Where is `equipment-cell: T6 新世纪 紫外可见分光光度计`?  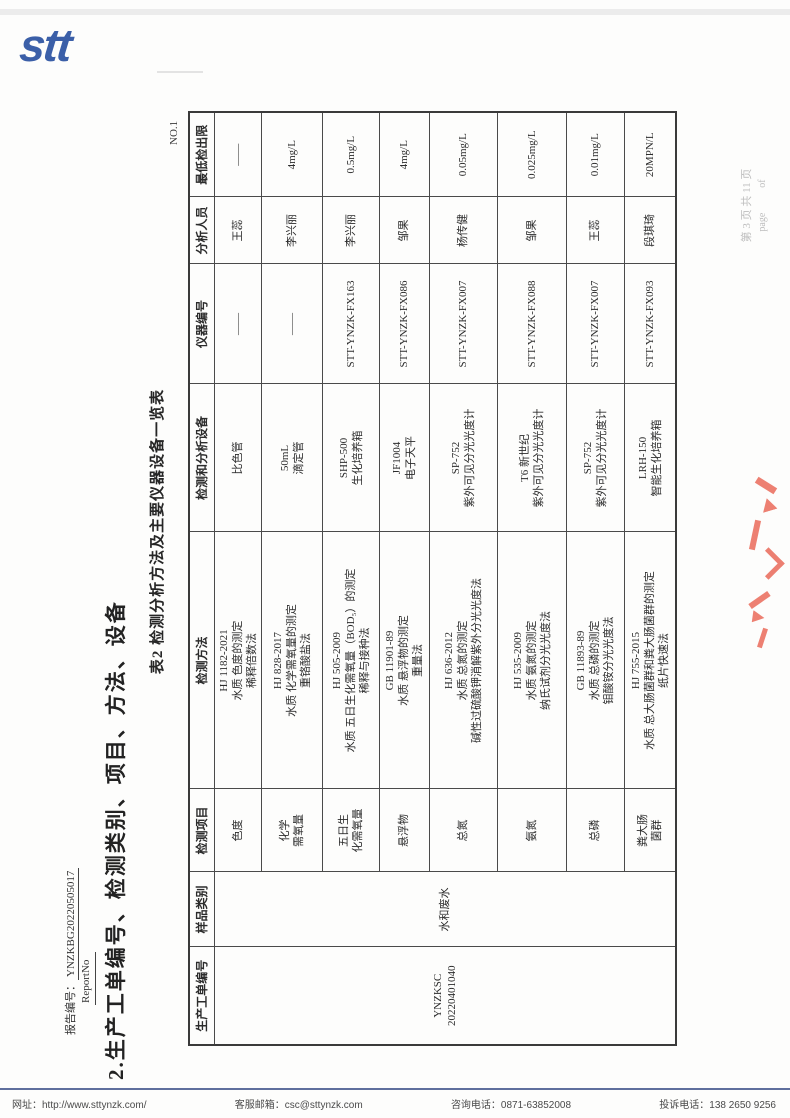 equipment-cell: T6 新世纪 紫外可见分光光度计 is located at coordinates (531, 458).